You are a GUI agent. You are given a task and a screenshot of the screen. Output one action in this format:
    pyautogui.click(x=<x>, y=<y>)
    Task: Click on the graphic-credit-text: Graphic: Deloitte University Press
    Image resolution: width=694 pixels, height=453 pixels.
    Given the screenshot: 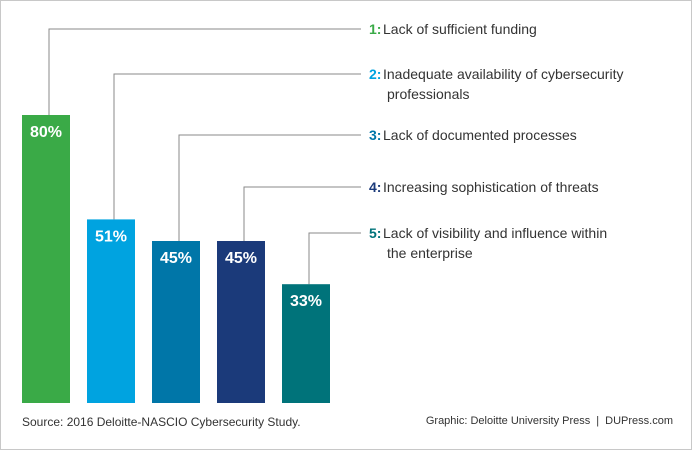 What is the action you would take?
    pyautogui.click(x=508, y=421)
    